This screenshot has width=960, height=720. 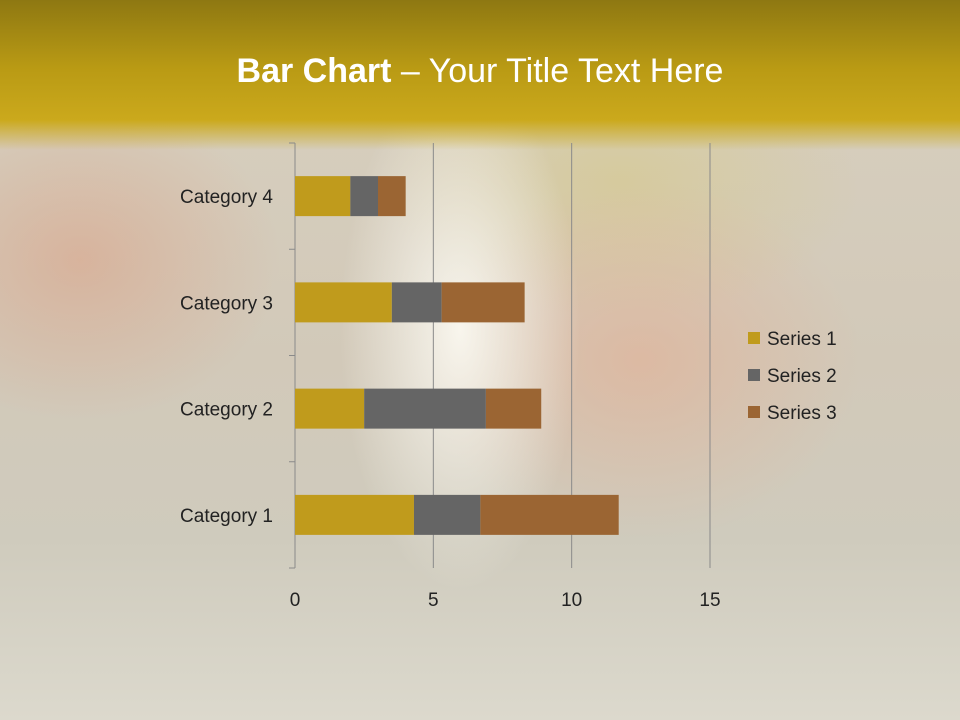 What do you see at coordinates (226, 410) in the screenshot?
I see `category-label: Category 2` at bounding box center [226, 410].